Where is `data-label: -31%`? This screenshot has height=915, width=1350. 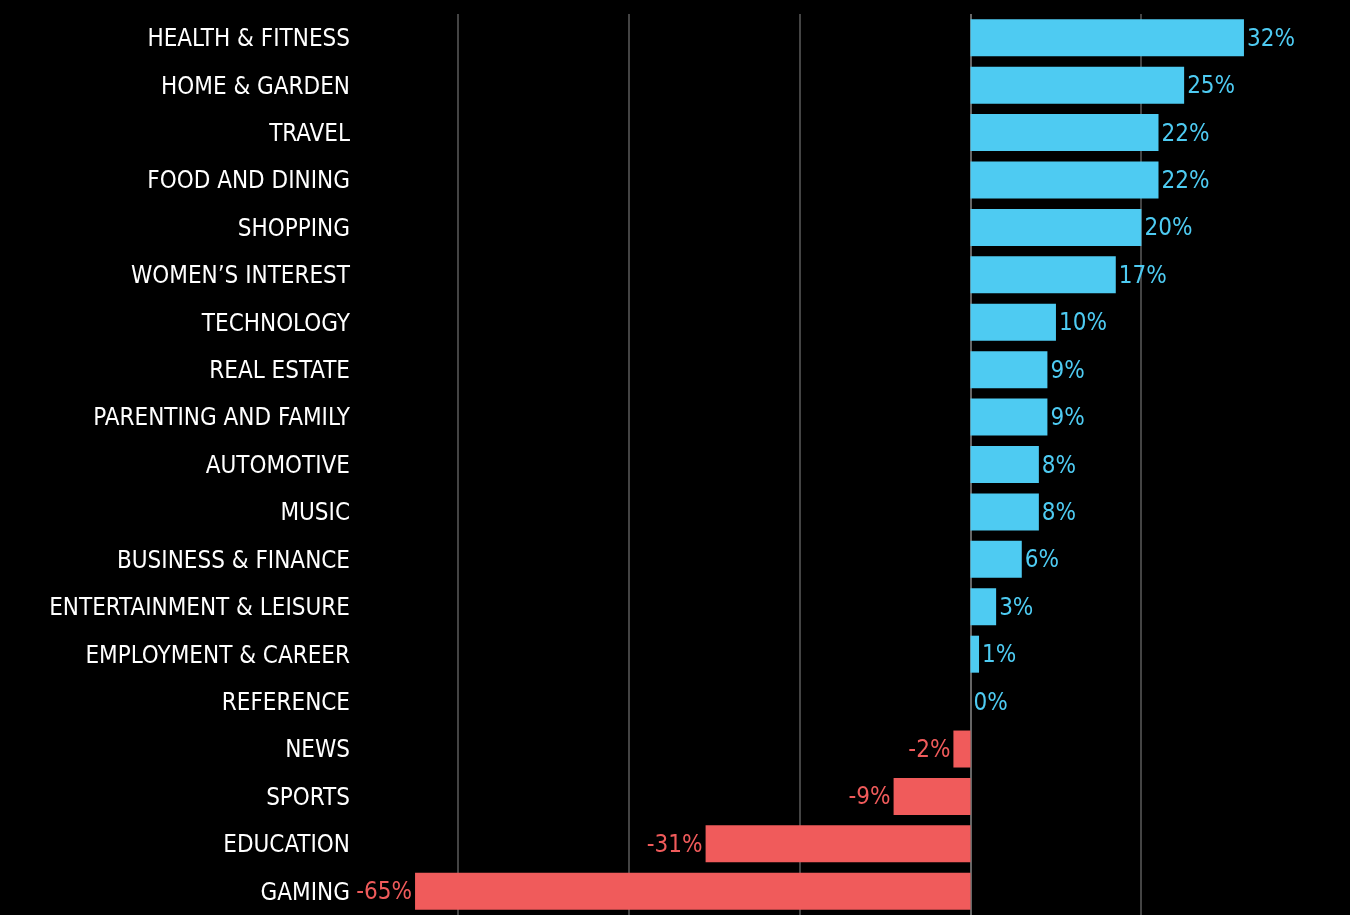
data-label: -31% is located at coordinates (674, 843).